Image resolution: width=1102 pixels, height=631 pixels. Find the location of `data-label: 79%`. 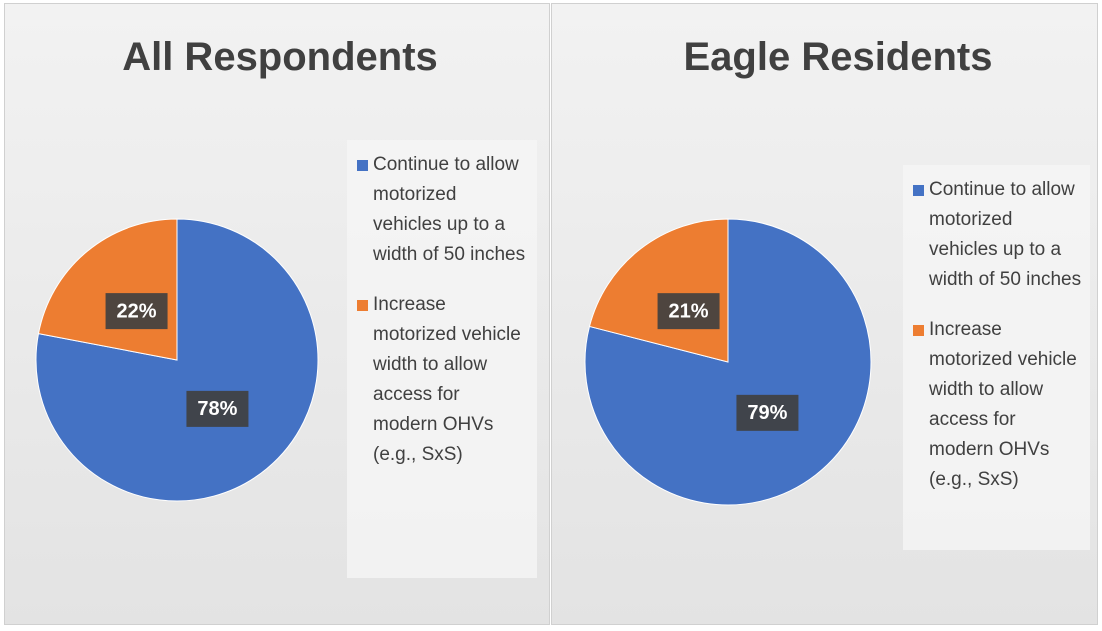

data-label: 79% is located at coordinates (767, 412).